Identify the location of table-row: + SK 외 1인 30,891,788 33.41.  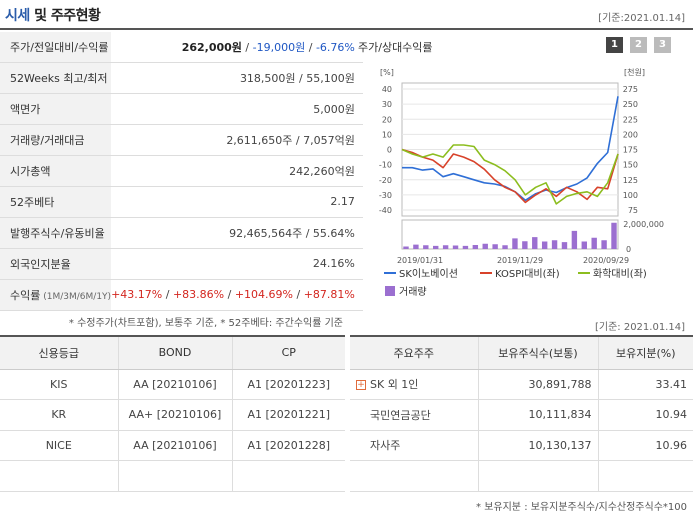
(521, 384).